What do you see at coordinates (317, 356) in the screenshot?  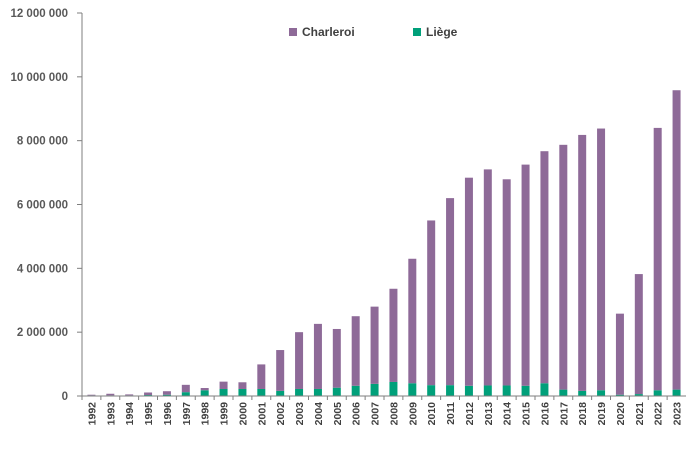 I see `bar-charleroi-2004` at bounding box center [317, 356].